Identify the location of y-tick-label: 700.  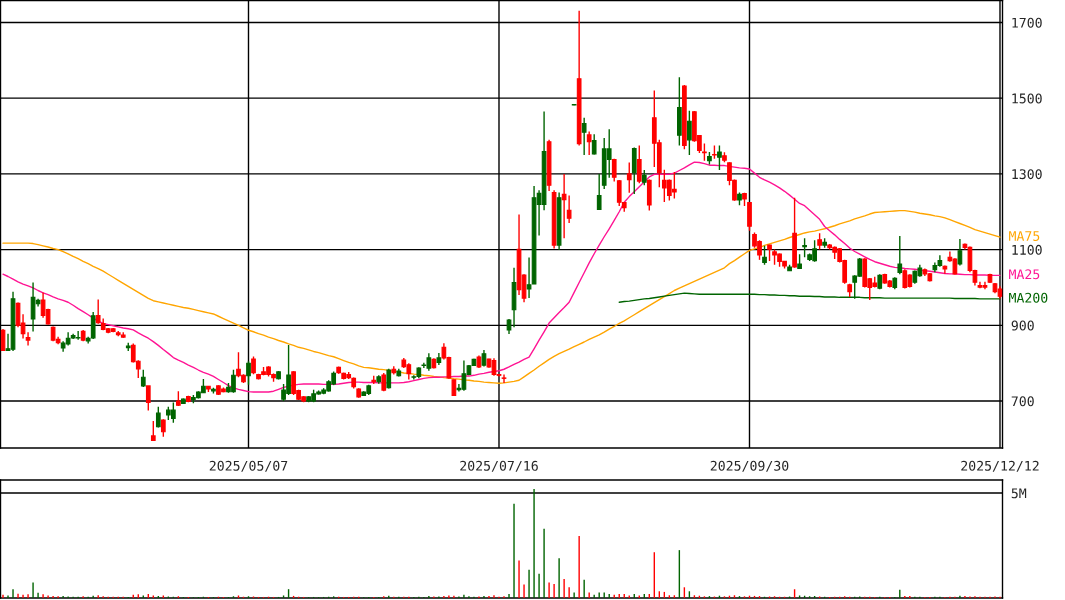
(1022, 401).